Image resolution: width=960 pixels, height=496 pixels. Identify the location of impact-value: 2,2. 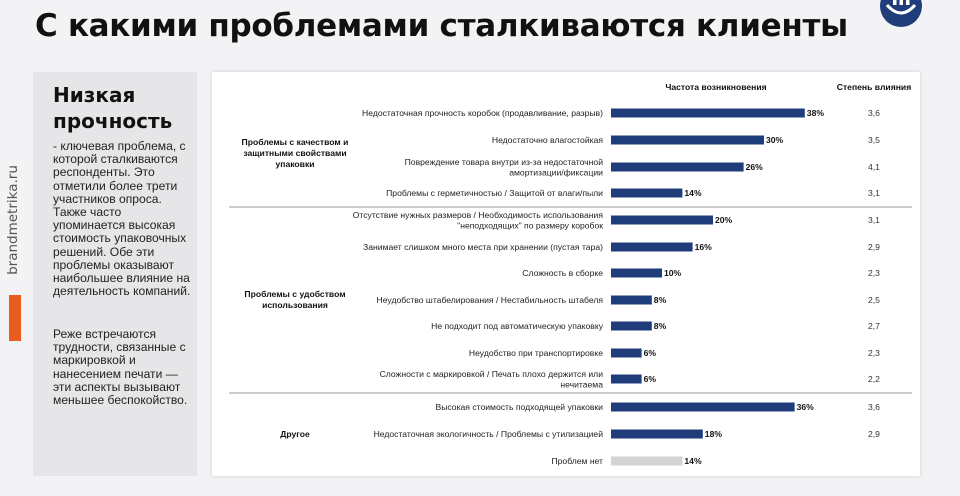
(874, 379).